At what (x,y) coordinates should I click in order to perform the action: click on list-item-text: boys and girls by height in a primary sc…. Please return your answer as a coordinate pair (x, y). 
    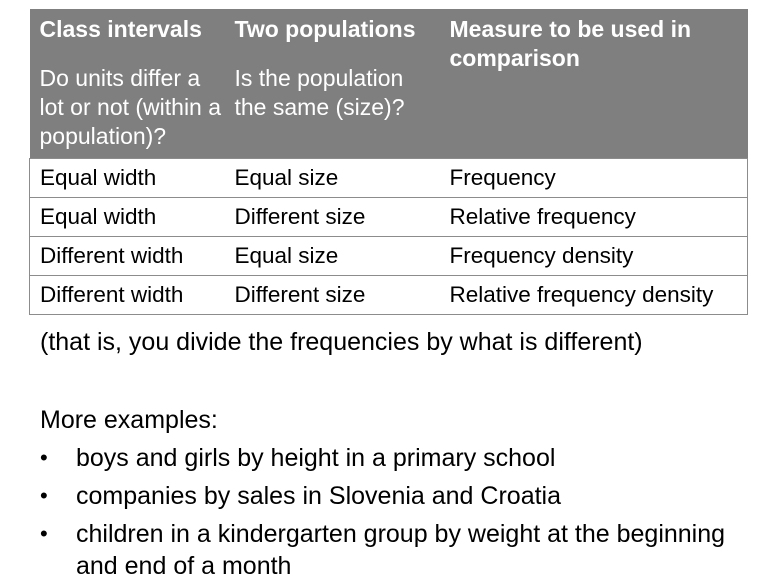
    Looking at the image, I should click on (316, 458).